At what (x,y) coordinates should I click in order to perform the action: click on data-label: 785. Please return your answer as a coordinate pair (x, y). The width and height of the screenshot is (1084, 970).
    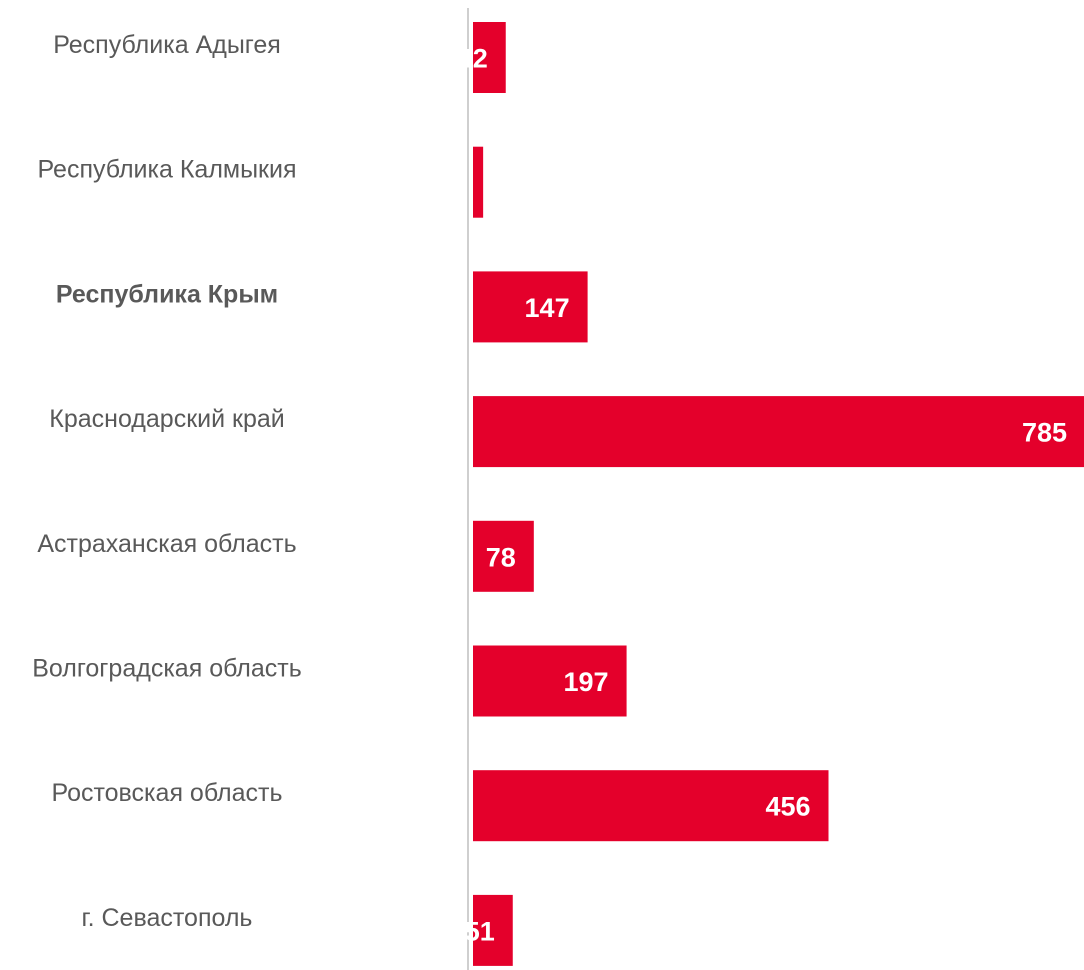
    Looking at the image, I should click on (1044, 433).